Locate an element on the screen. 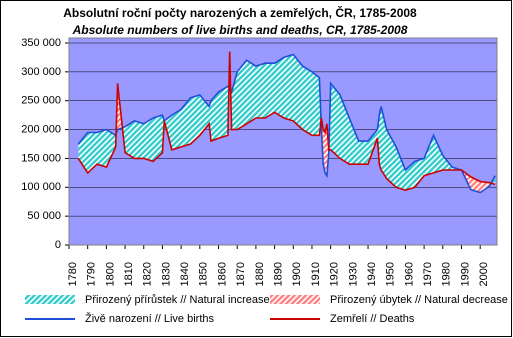 The width and height of the screenshot is (513, 338). legend-label: Živě narození // Live births is located at coordinates (150, 318).